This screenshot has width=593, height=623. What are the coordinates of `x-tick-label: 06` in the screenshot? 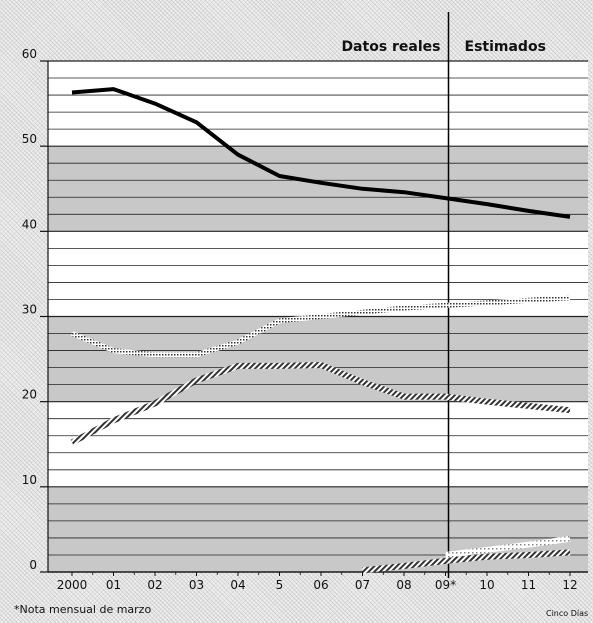 It's located at (320, 585).